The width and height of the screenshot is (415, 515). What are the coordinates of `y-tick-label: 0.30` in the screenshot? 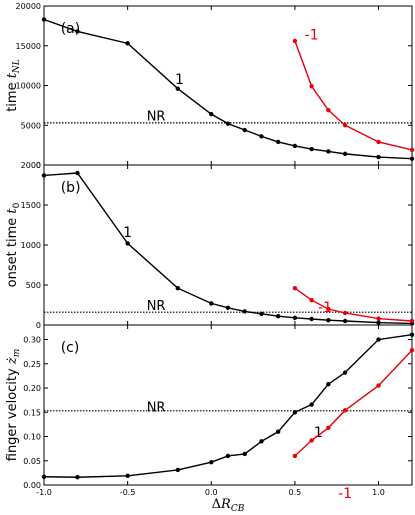 It's located at (32, 340).